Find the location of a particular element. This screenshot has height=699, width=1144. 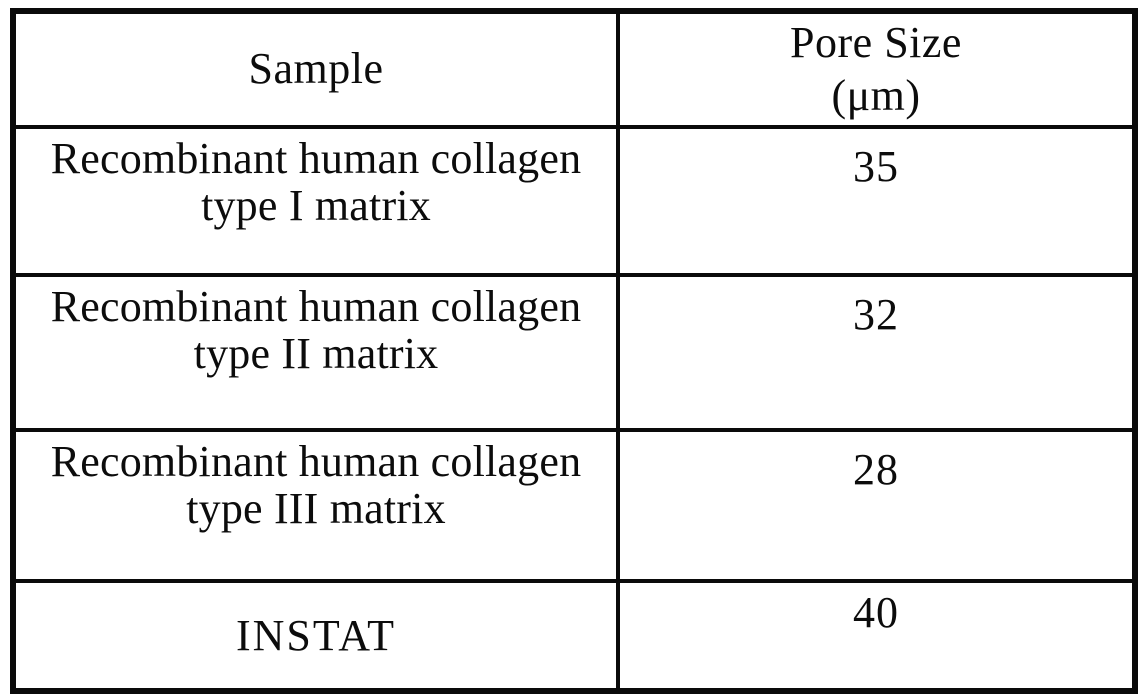

header-pore-size-cell: Pore Size (μm) is located at coordinates (876, 69).